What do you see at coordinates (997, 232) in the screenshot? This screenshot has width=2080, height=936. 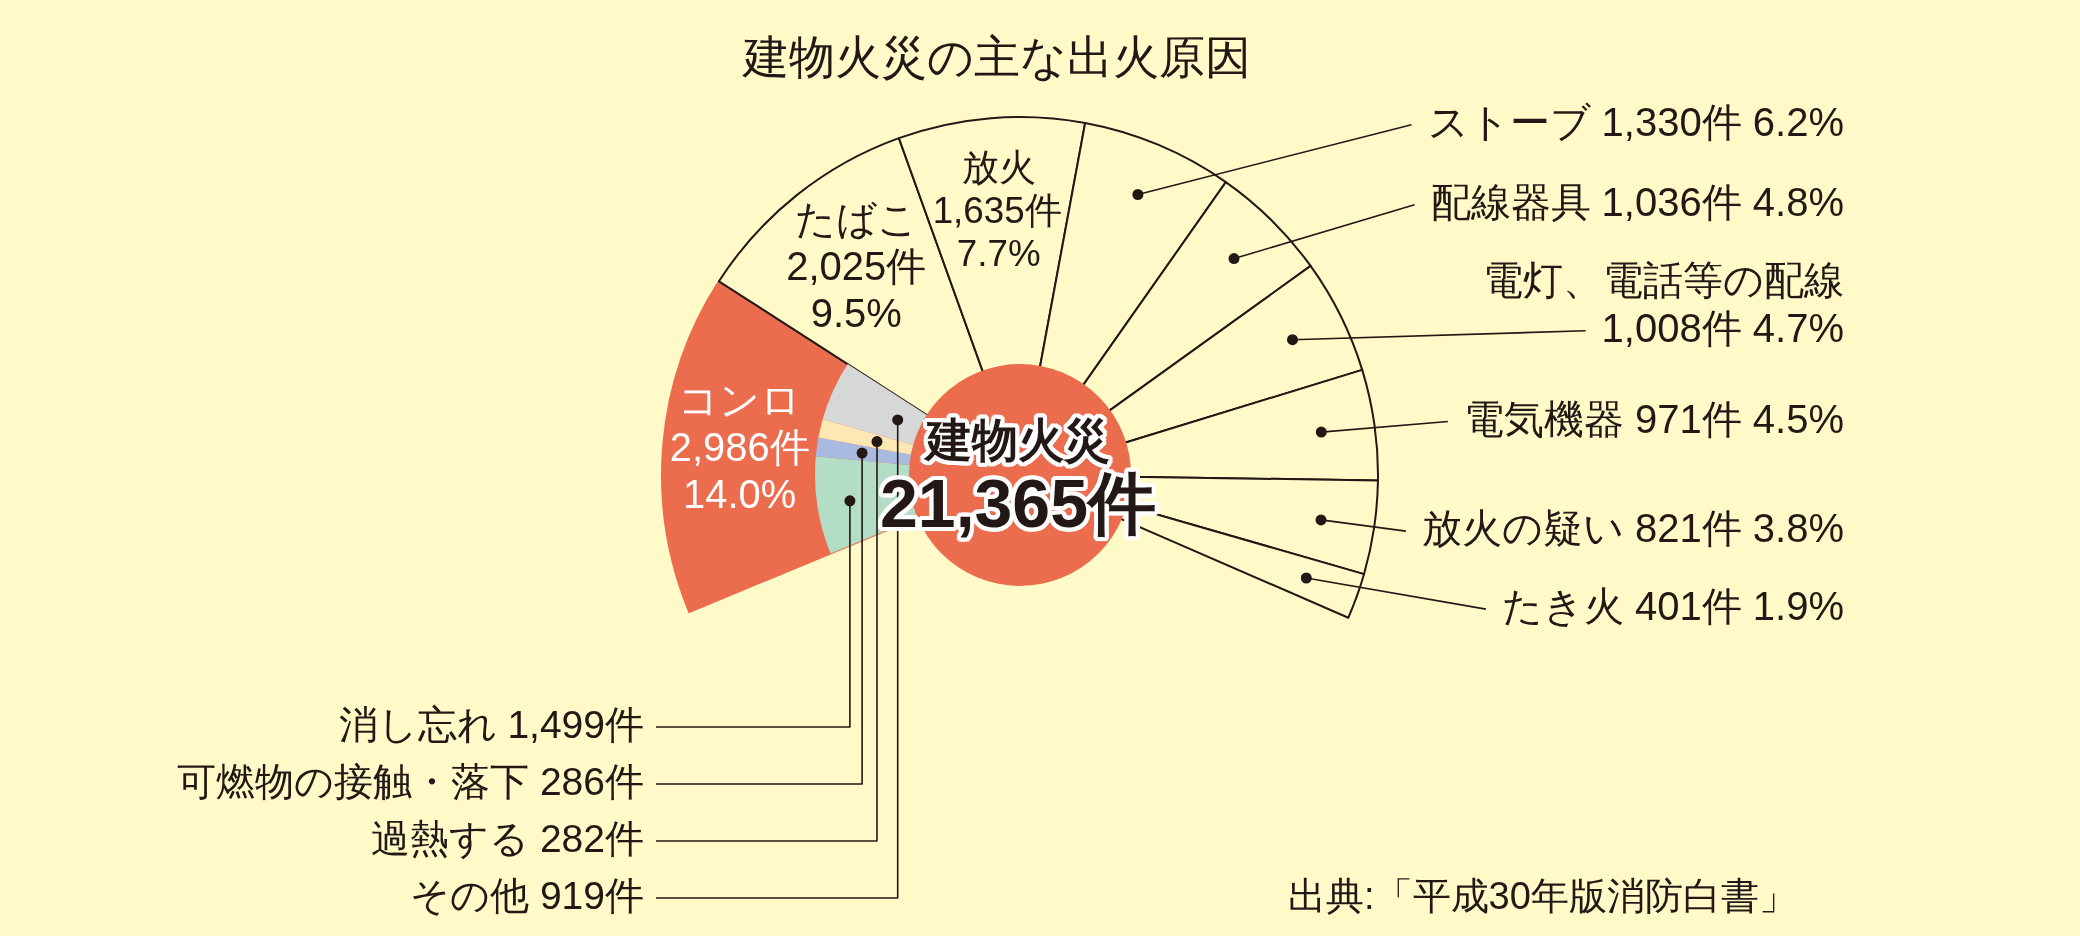 I see `data-label: 1,635件 7.7%` at bounding box center [997, 232].